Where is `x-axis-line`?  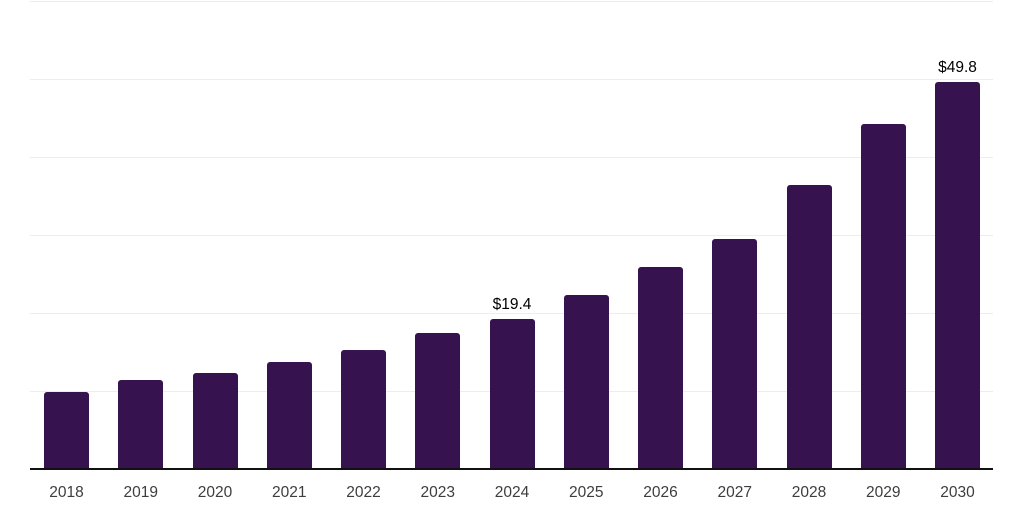 x-axis-line is located at coordinates (511, 469).